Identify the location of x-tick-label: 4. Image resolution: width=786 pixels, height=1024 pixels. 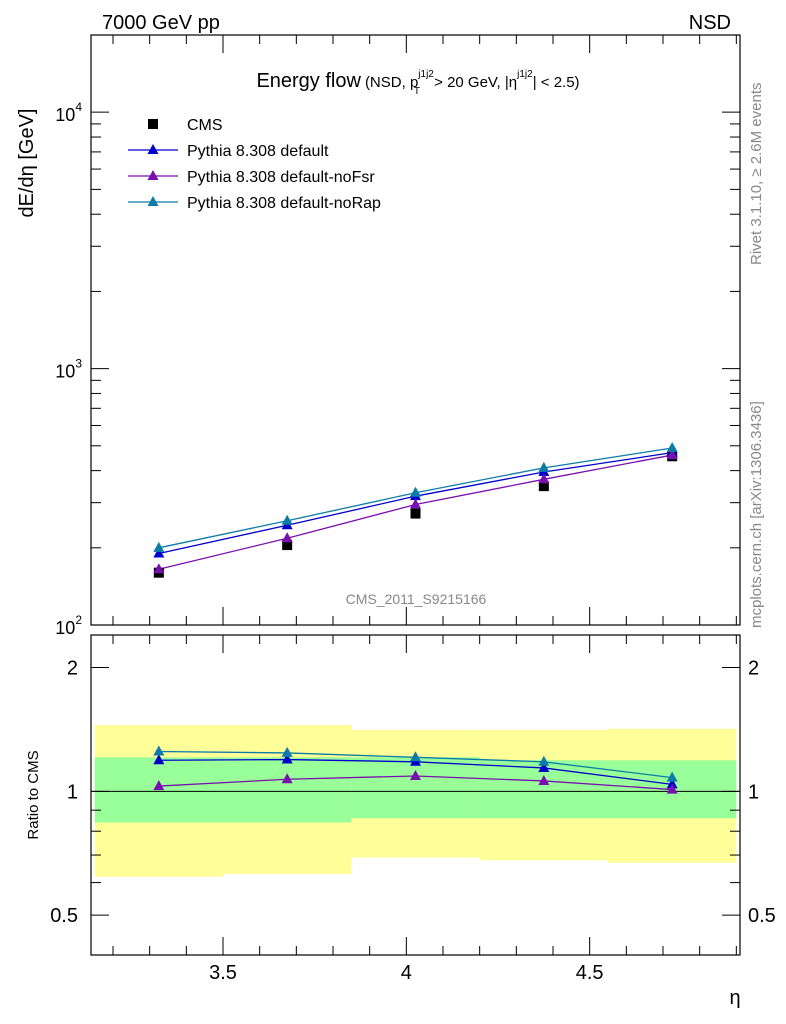
(406, 973).